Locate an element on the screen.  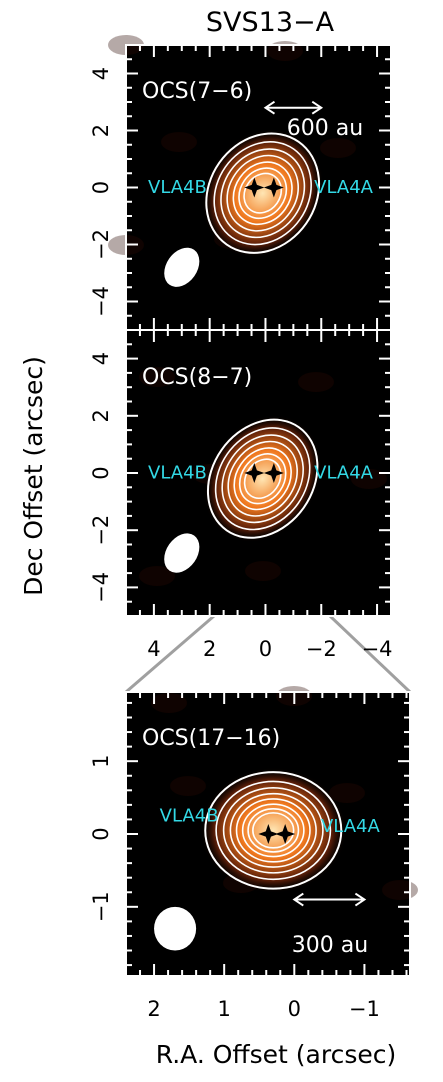
scale-bar-label: 300 au is located at coordinates (330, 945).